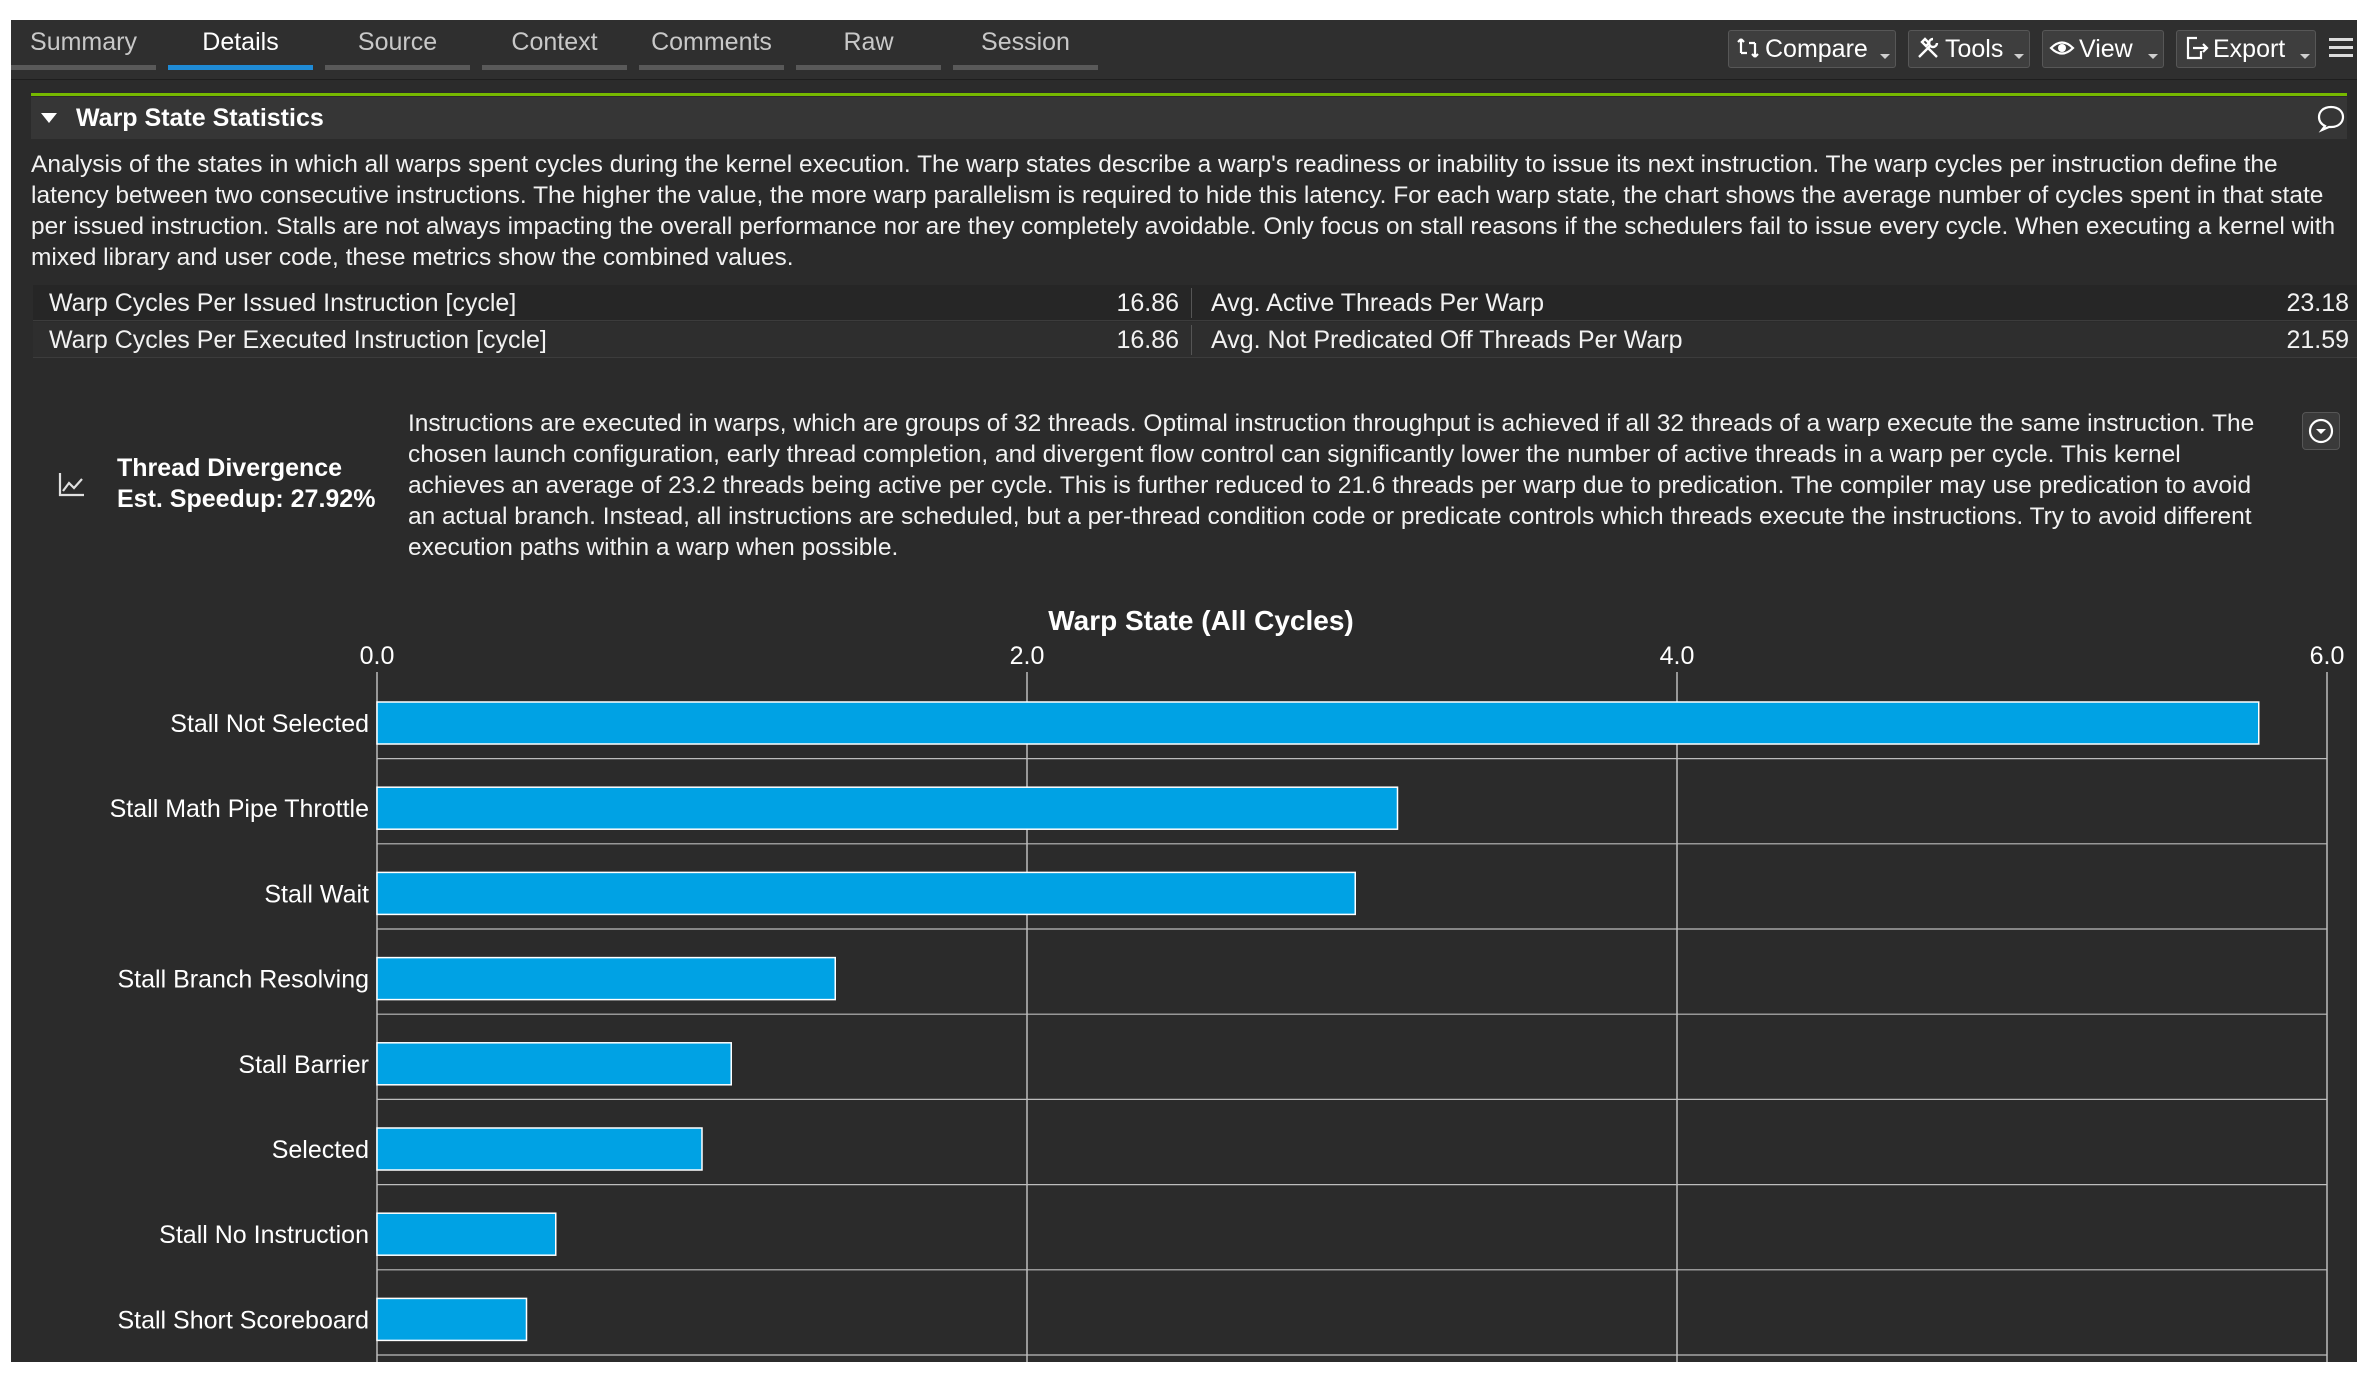 The height and width of the screenshot is (1378, 2368). What do you see at coordinates (1974, 49) in the screenshot?
I see `tools-label: Tools` at bounding box center [1974, 49].